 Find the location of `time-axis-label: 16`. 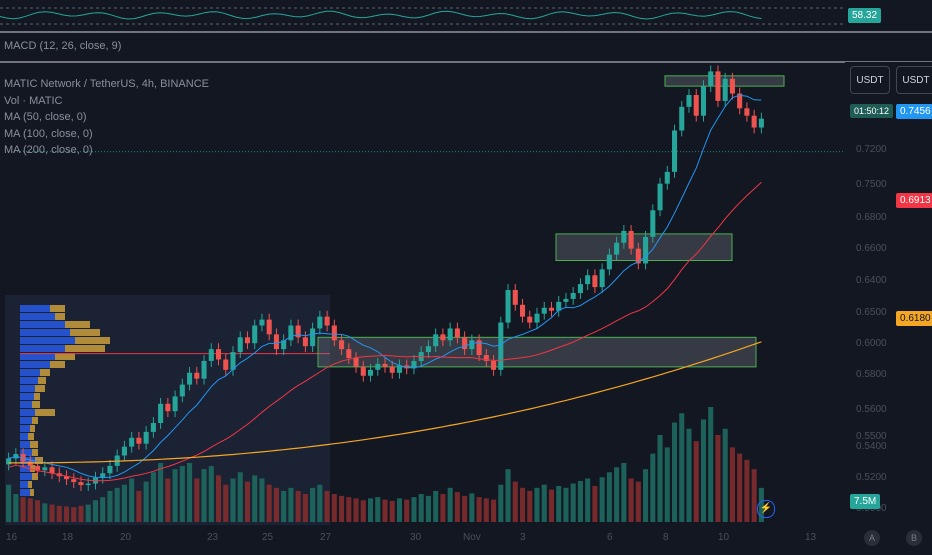

time-axis-label: 16 is located at coordinates (12, 537).